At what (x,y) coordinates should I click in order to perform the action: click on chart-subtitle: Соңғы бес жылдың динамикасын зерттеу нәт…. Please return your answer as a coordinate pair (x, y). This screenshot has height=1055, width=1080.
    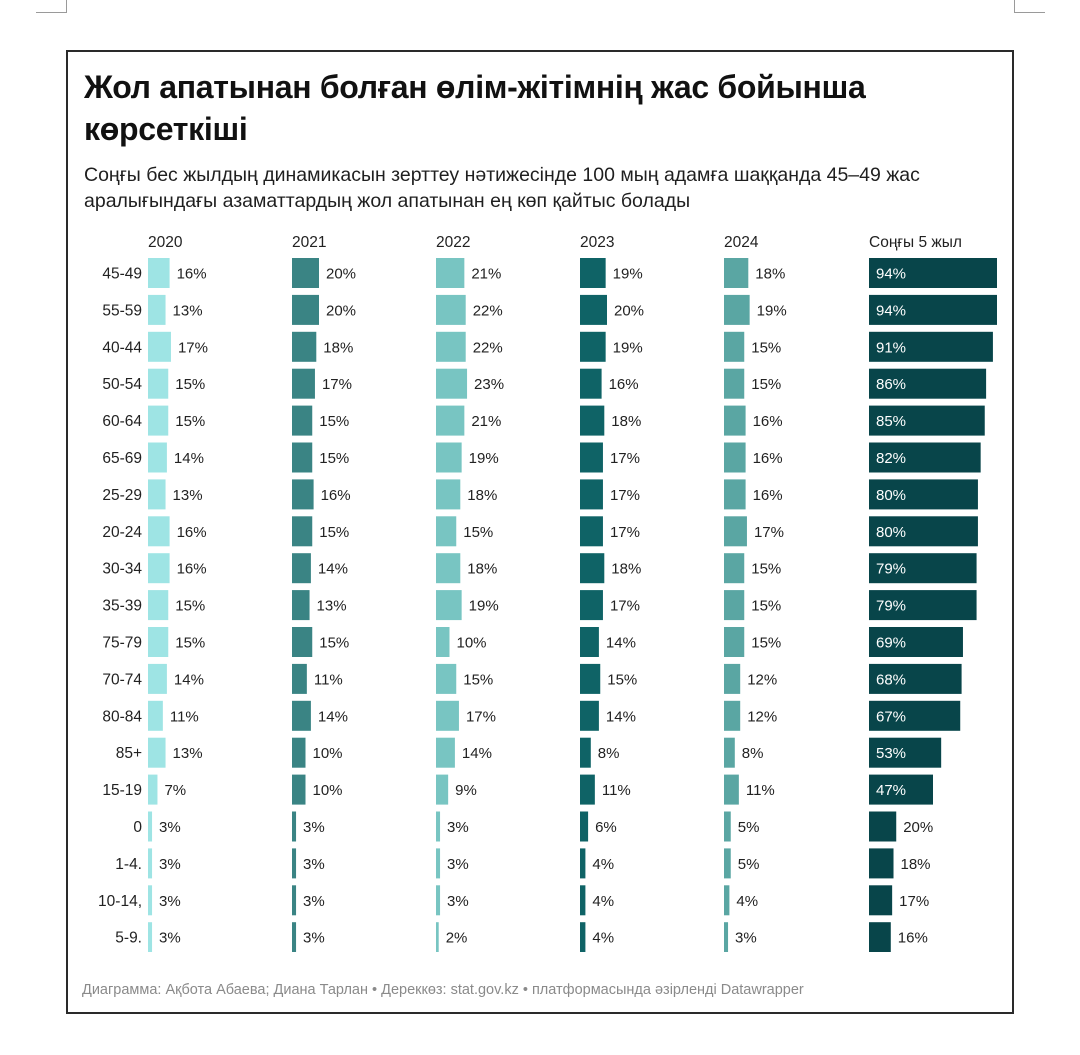
    Looking at the image, I should click on (502, 188).